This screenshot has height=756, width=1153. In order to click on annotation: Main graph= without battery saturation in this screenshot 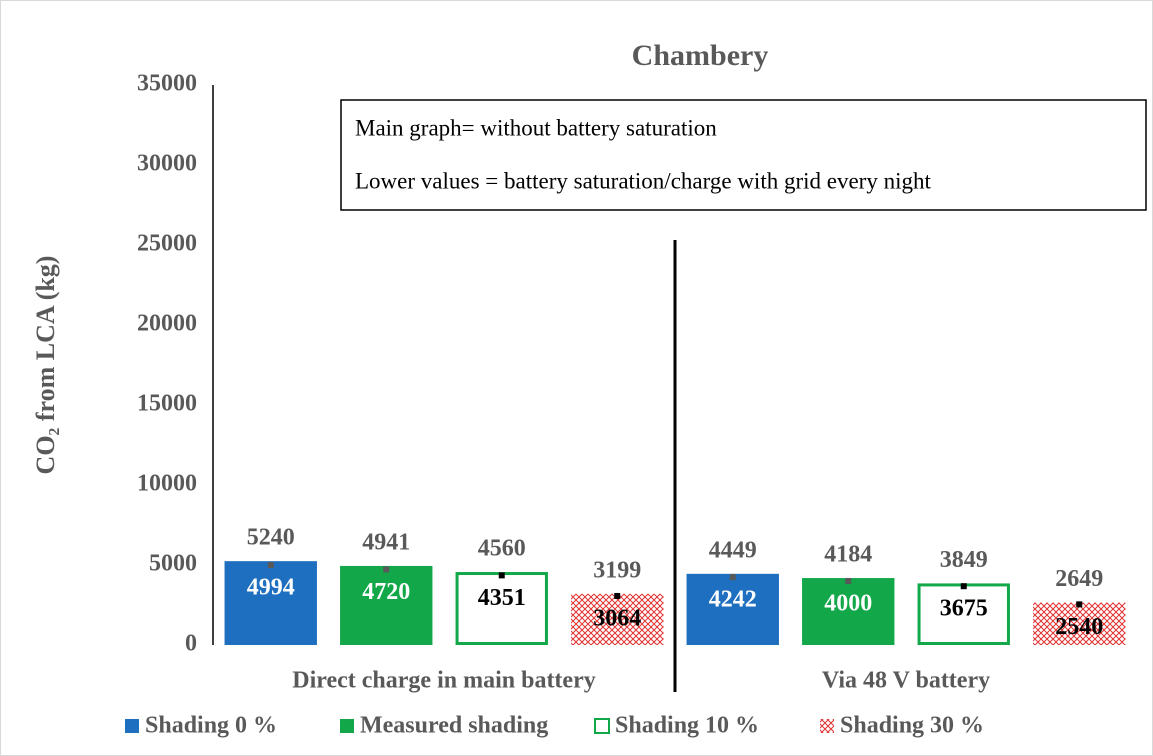, I will do `click(536, 127)`.